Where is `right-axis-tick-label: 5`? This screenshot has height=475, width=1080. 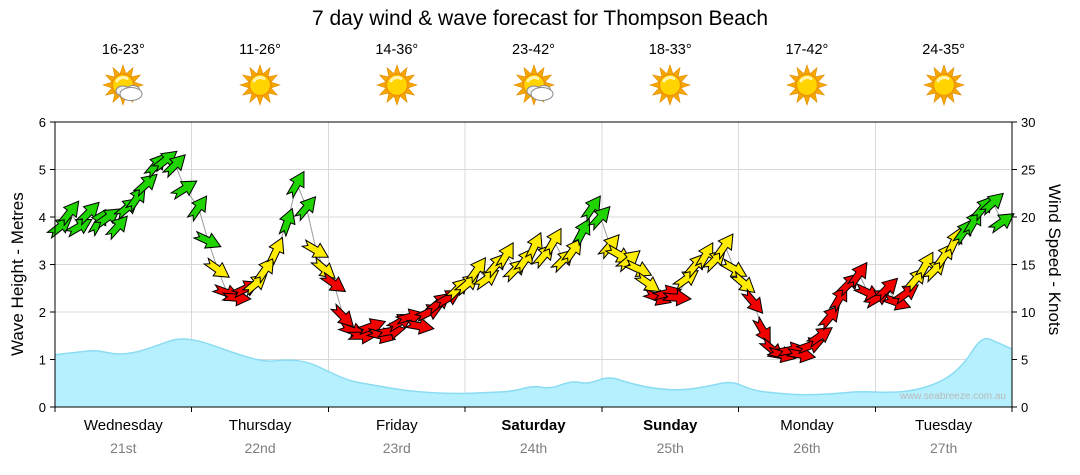 right-axis-tick-label: 5 is located at coordinates (1024, 360).